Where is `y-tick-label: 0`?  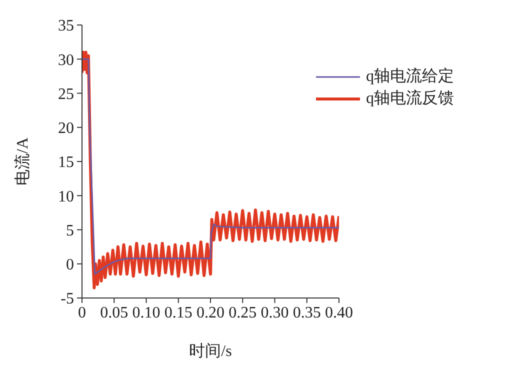 y-tick-label: 0 is located at coordinates (70, 265).